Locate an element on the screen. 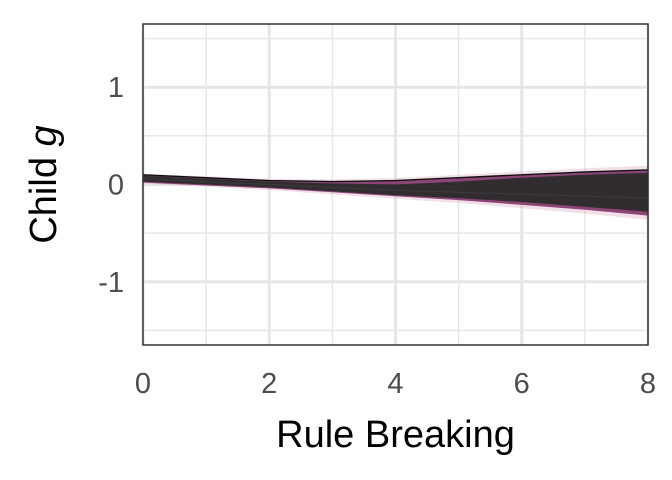 The width and height of the screenshot is (672, 480). y-tick-label: 0 is located at coordinates (116, 186).